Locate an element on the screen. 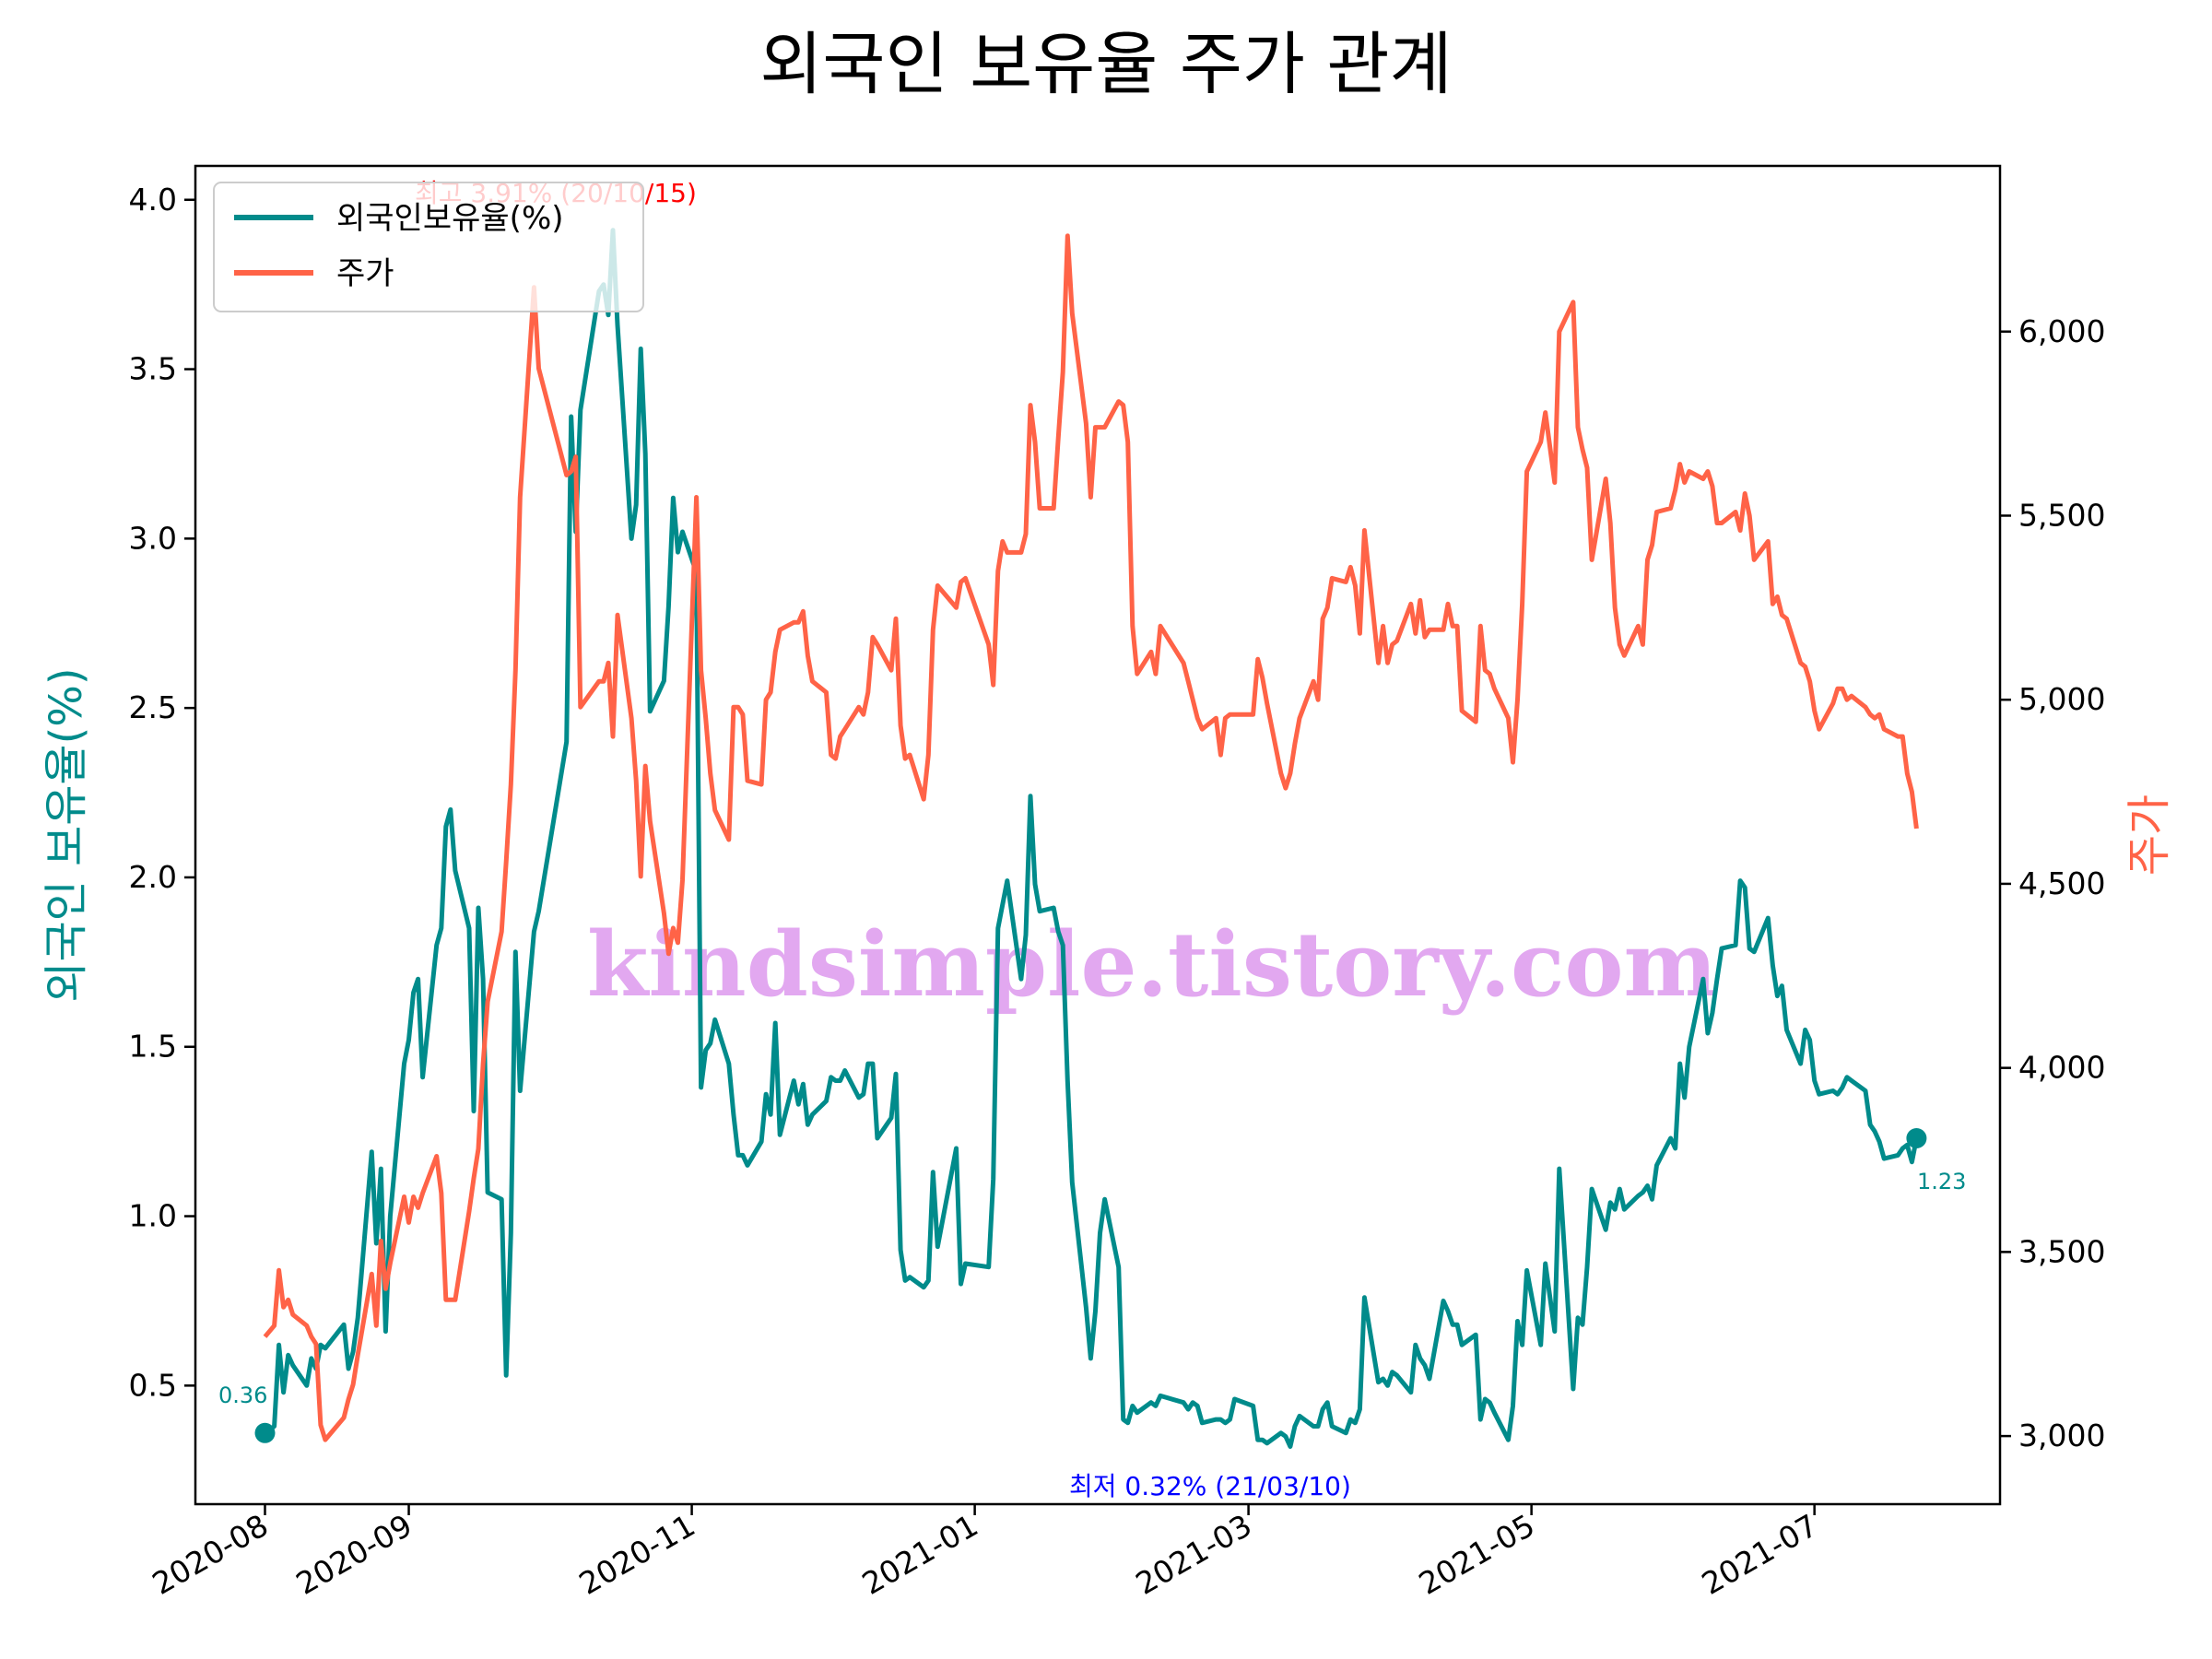  y-axis-right: 3,000 3,500 4,000 4,500 5,000 5,500 6,000 is located at coordinates (2052, 883).